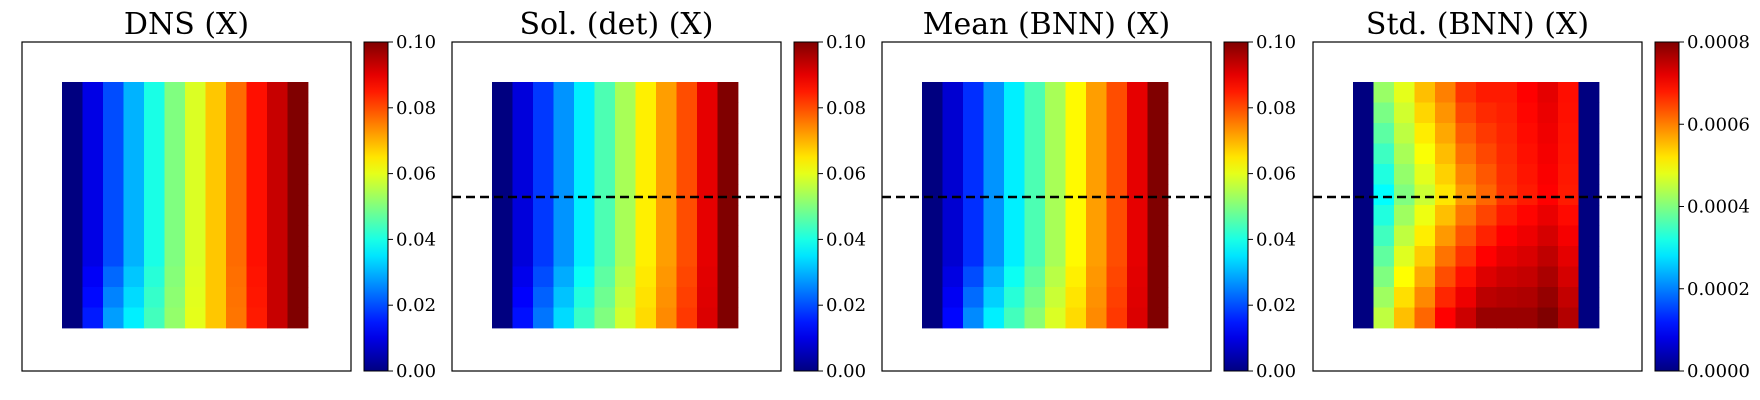 The height and width of the screenshot is (400, 1760). What do you see at coordinates (1236, 206) in the screenshot?
I see `colorbar` at bounding box center [1236, 206].